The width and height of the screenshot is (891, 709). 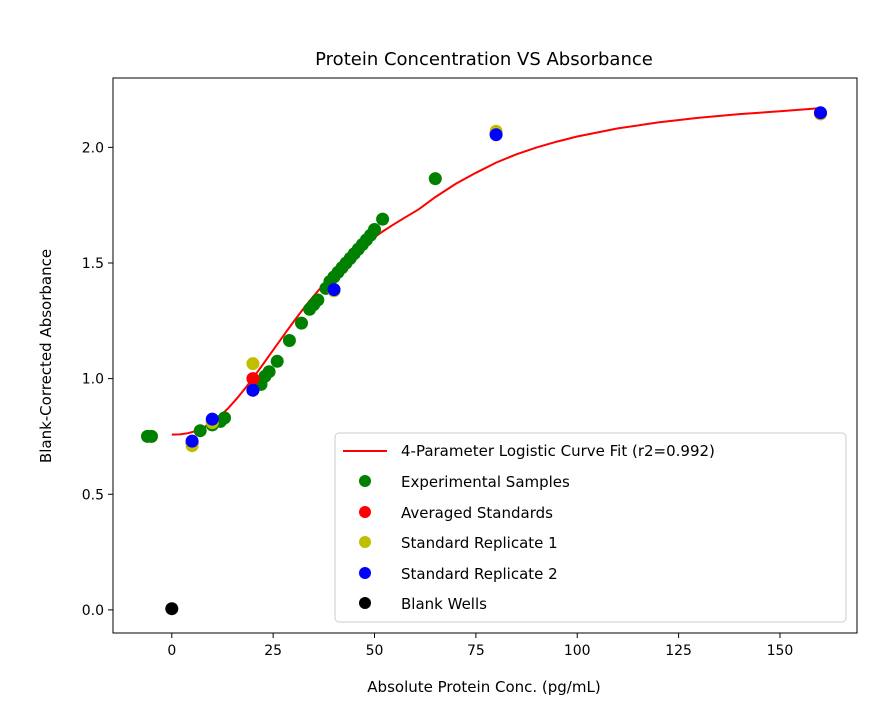 What do you see at coordinates (365, 481) in the screenshot?
I see `legend-experimental-swatch` at bounding box center [365, 481].